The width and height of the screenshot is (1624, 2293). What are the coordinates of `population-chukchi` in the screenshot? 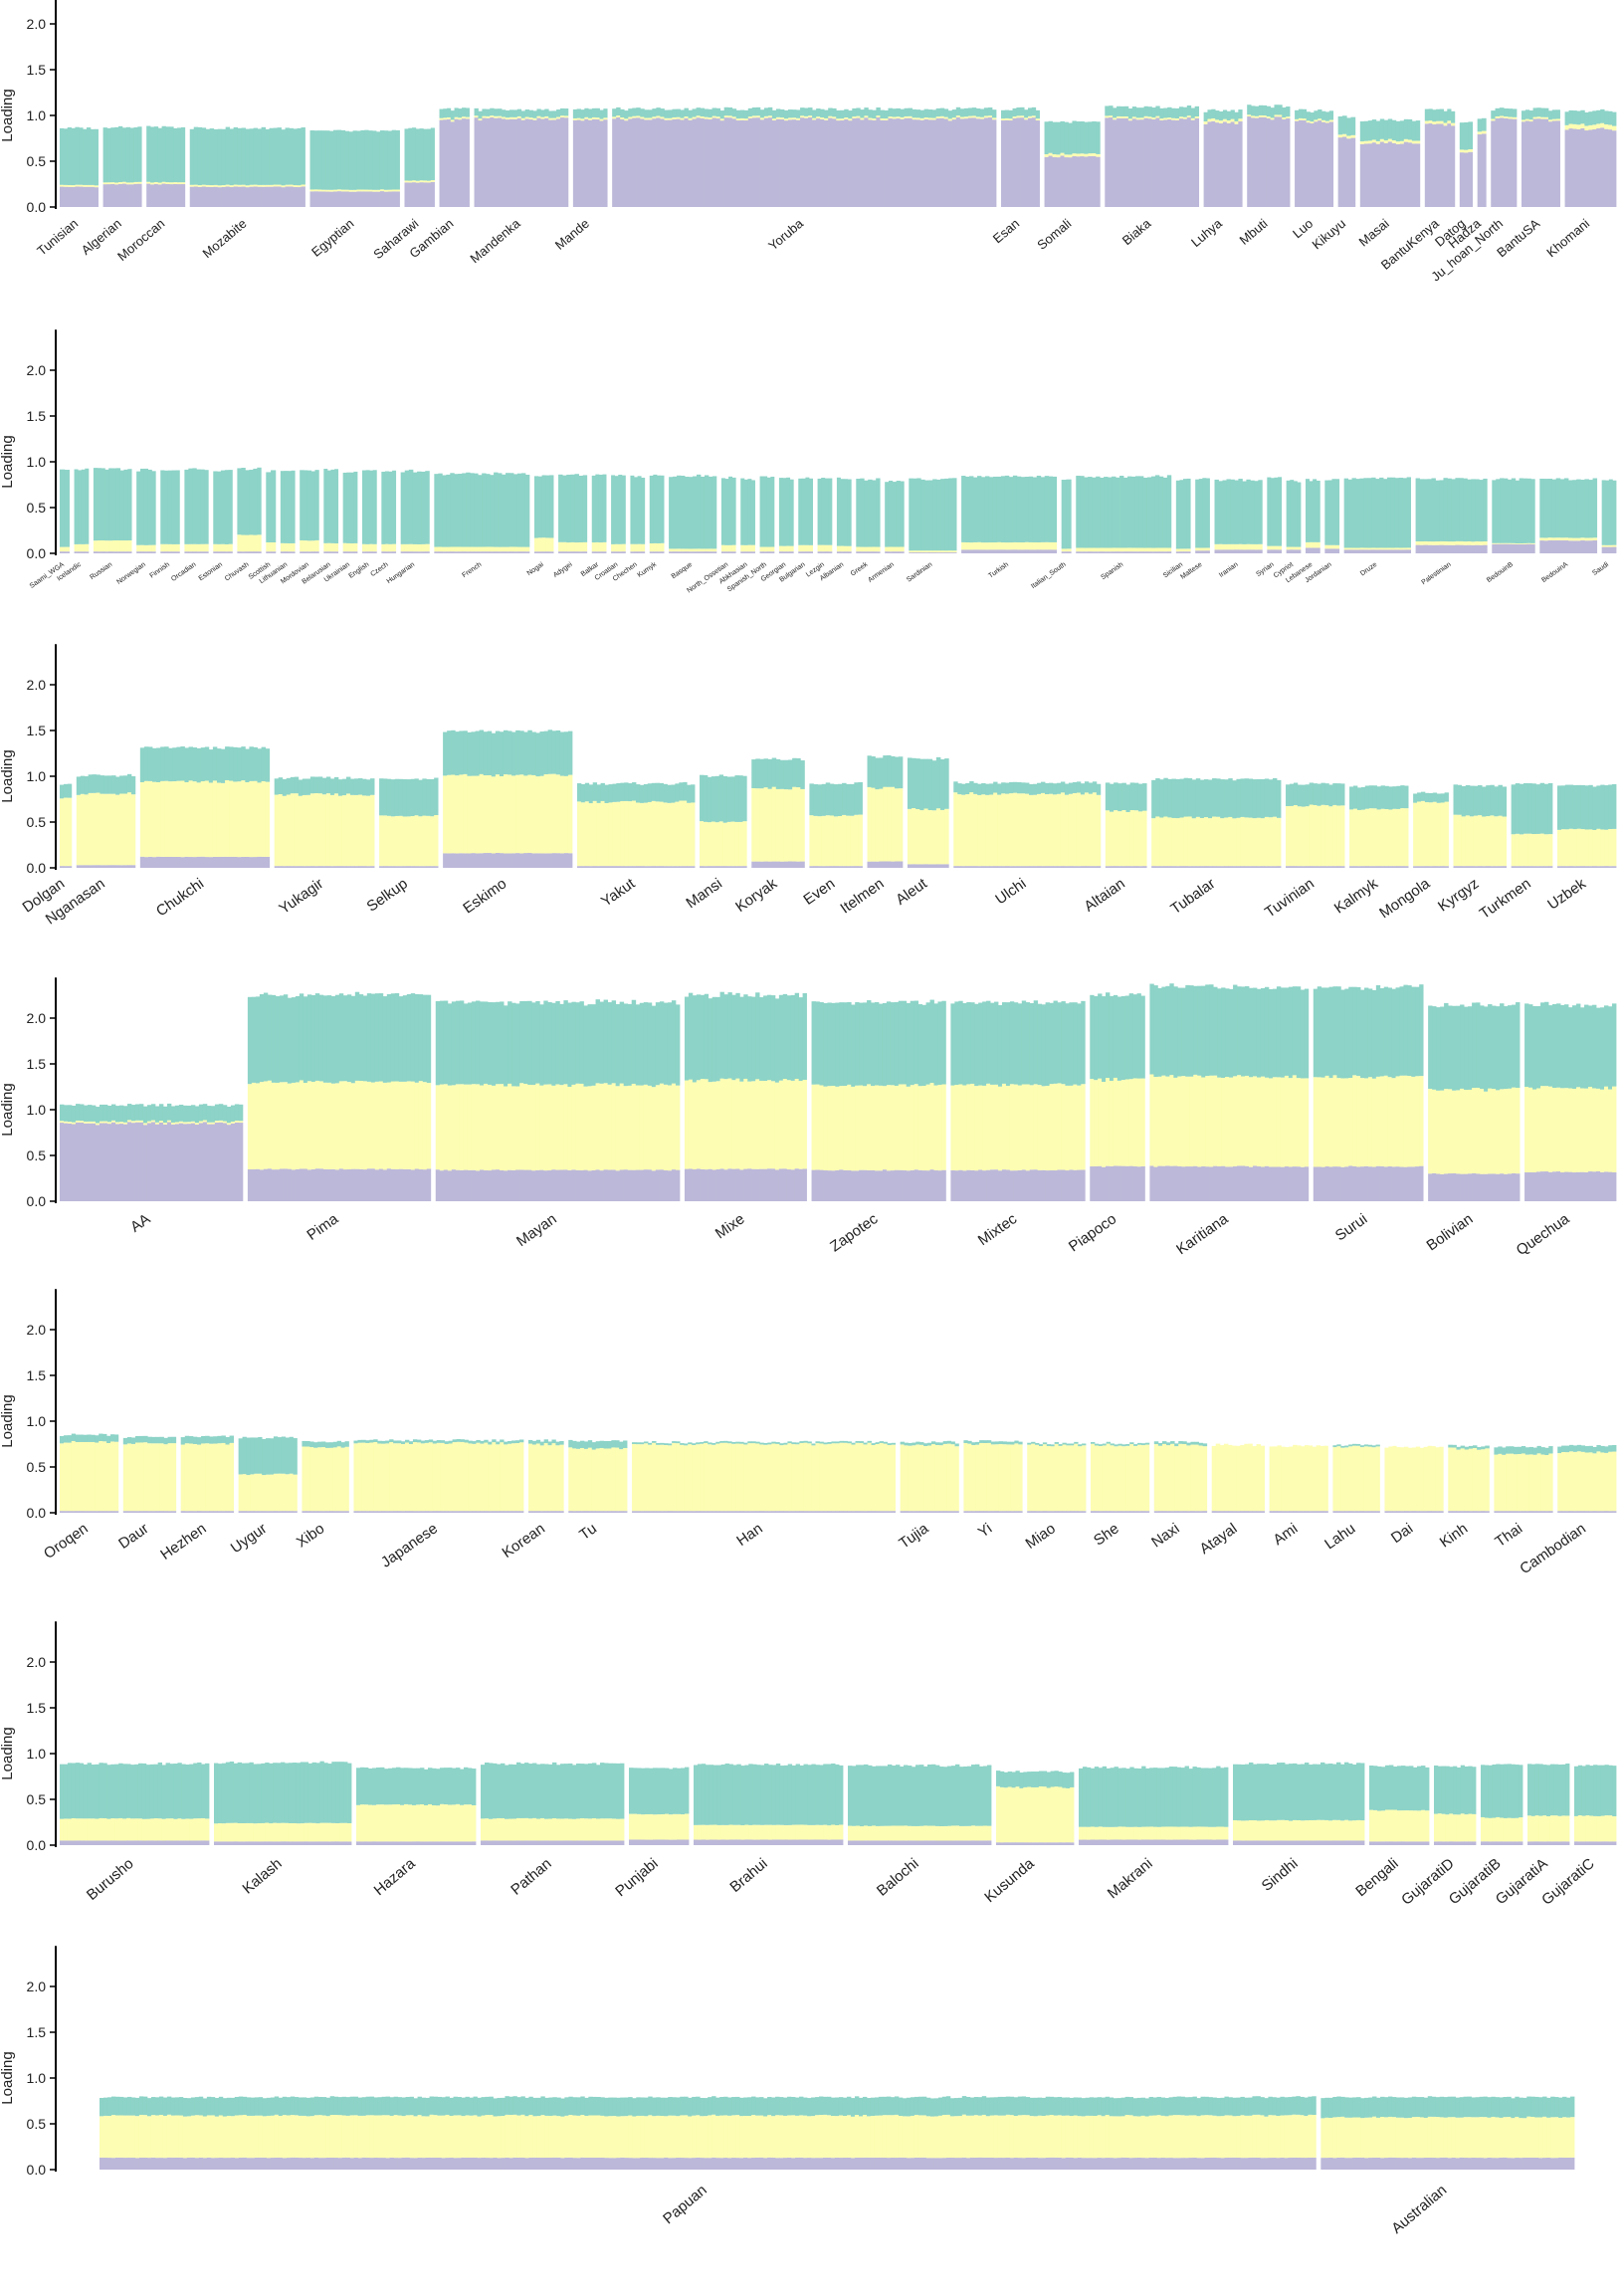 It's located at (205, 807).